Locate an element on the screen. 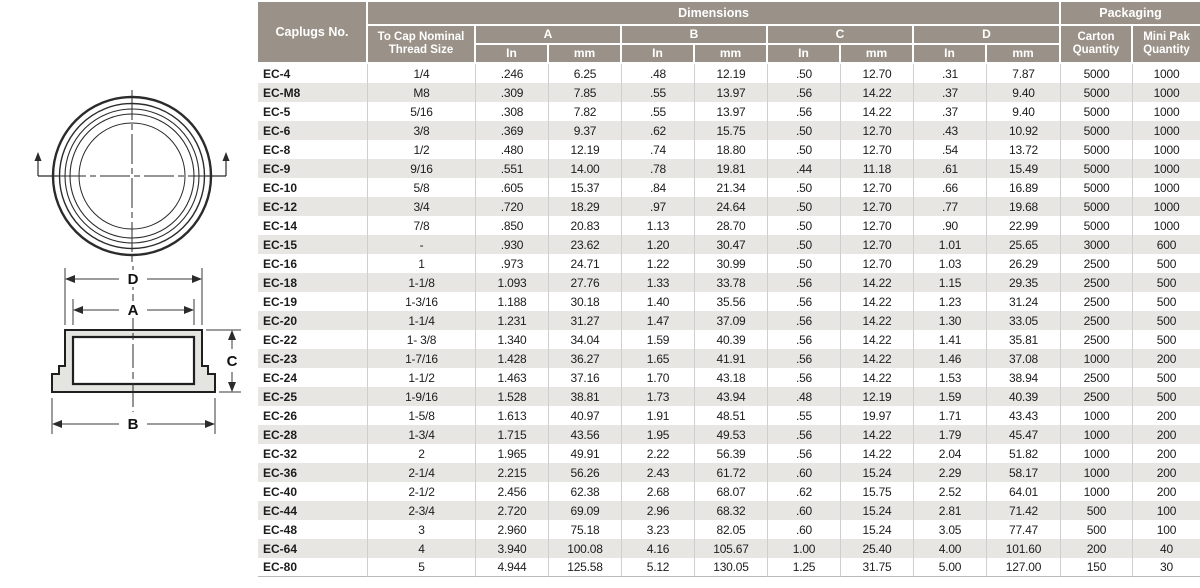  cell-a-in: 1.715 is located at coordinates (512, 434).